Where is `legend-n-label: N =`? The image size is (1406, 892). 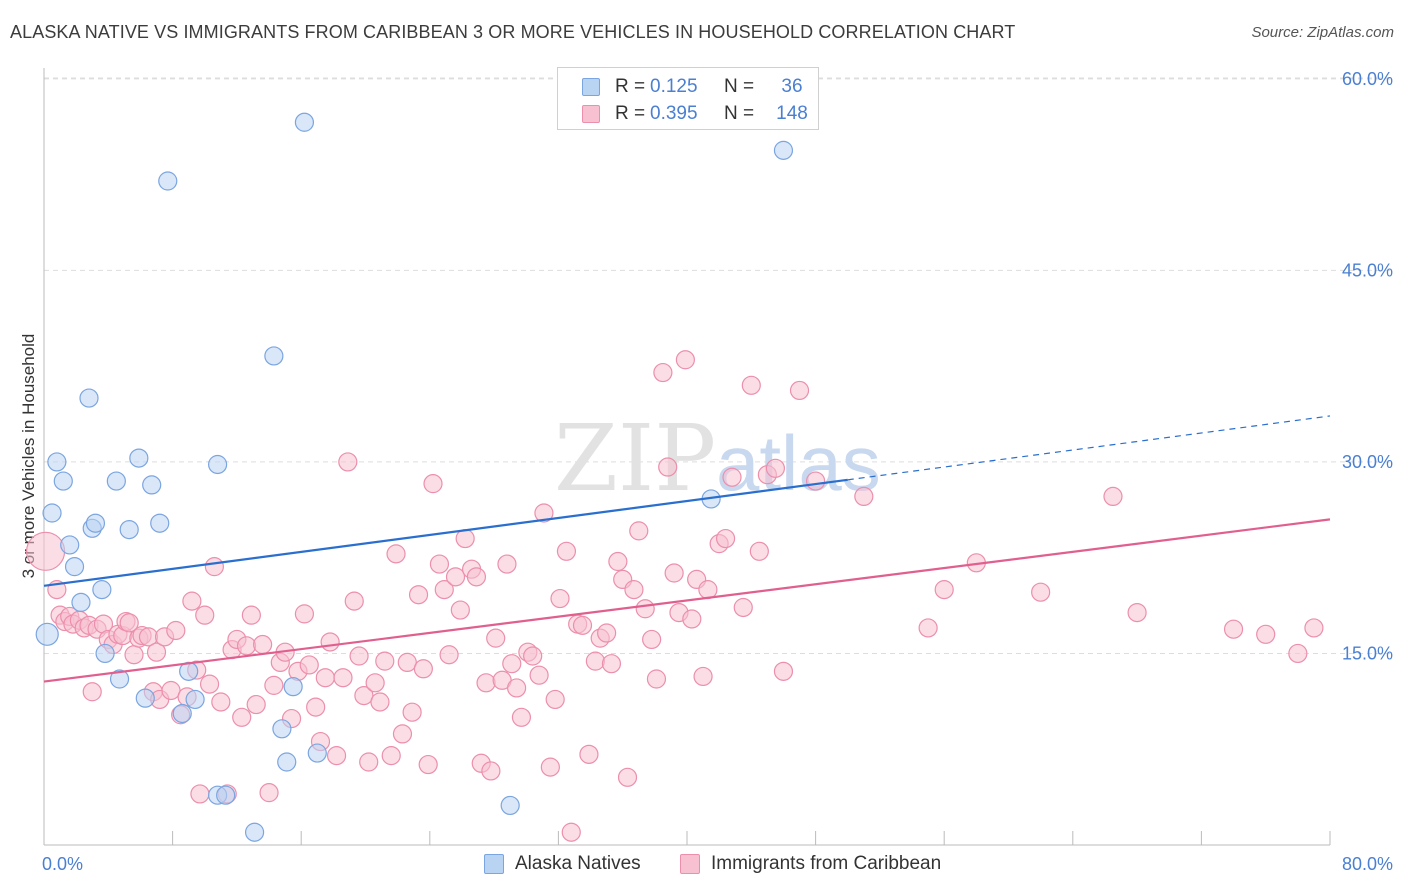 legend-n-label: N = is located at coordinates (739, 86).